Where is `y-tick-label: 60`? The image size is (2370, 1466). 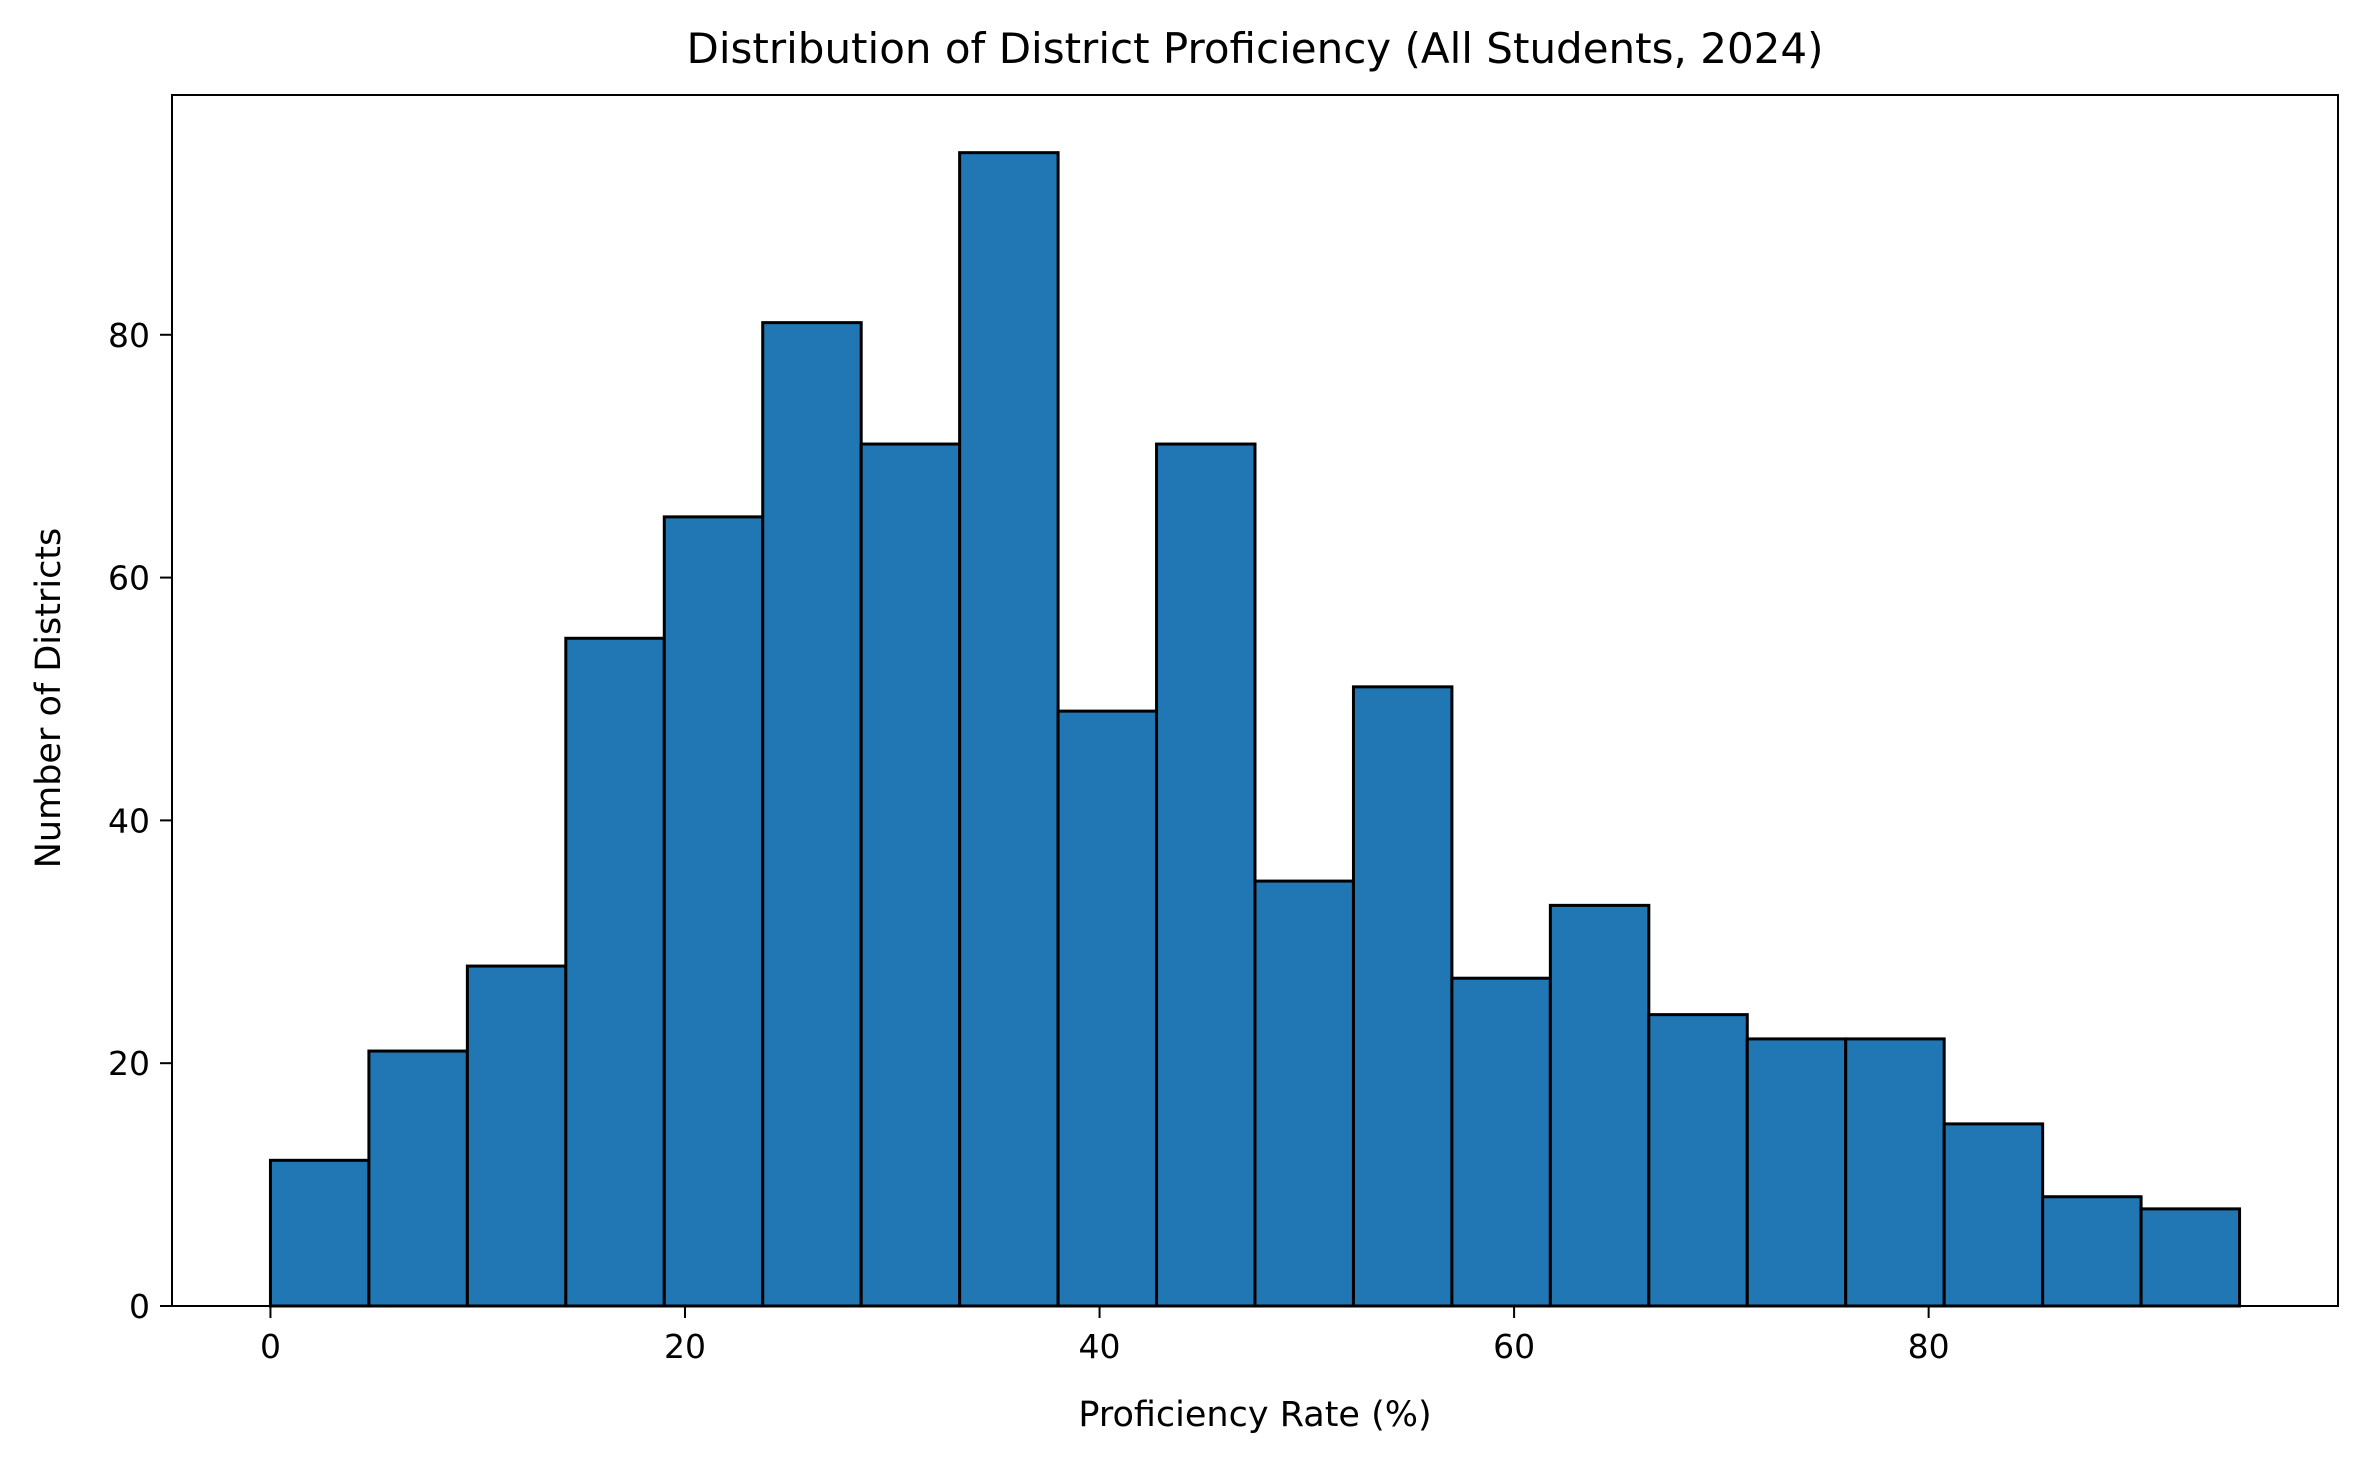
y-tick-label: 60 is located at coordinates (129, 578).